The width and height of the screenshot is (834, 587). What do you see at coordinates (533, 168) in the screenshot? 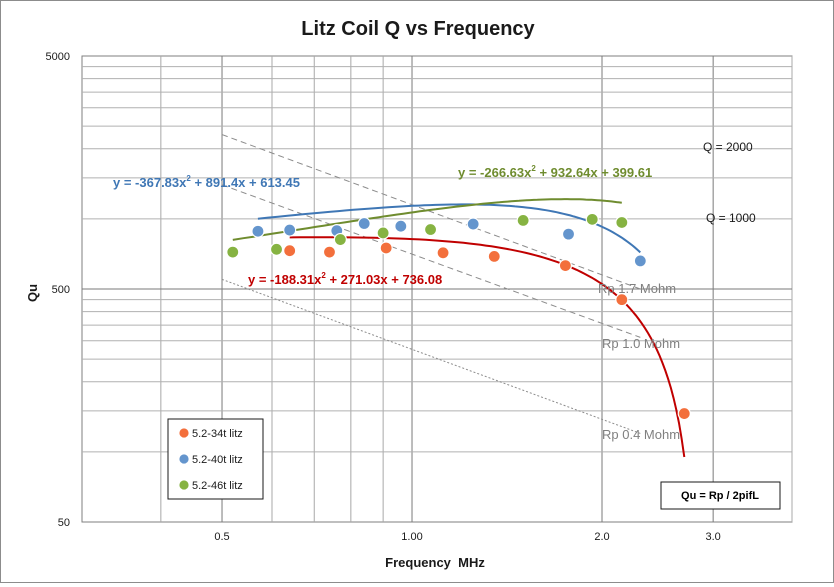
I see `equation-46t-exponent: 2` at bounding box center [533, 168].